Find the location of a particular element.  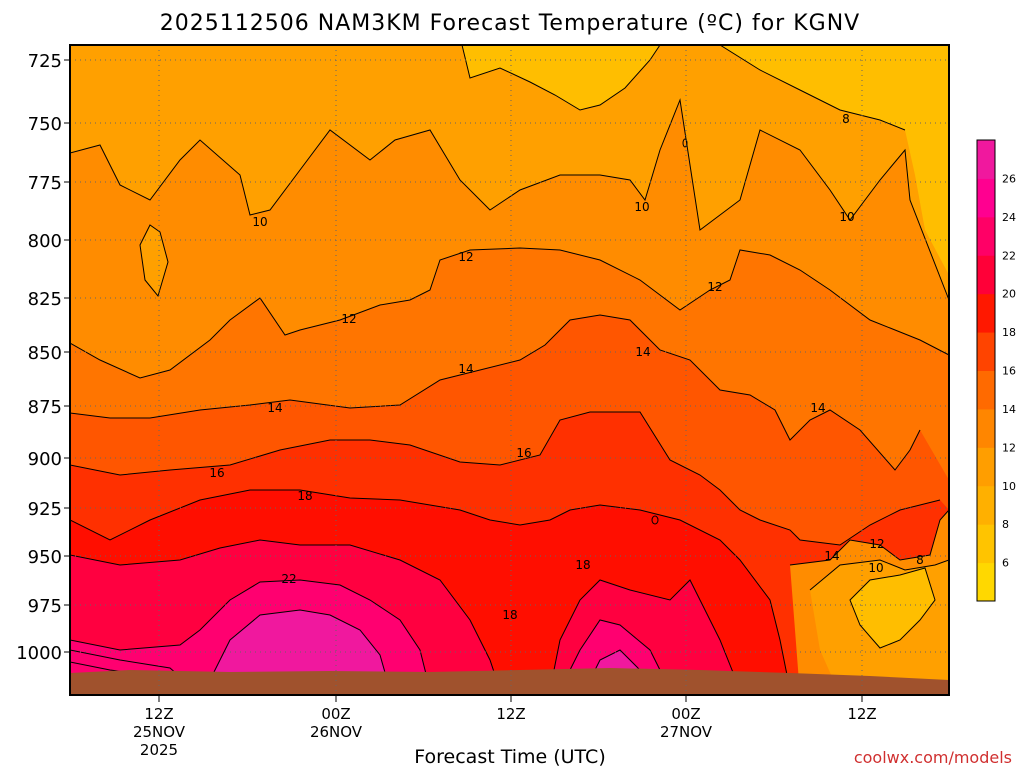

y-tick-label: 950 is located at coordinates (45, 557).